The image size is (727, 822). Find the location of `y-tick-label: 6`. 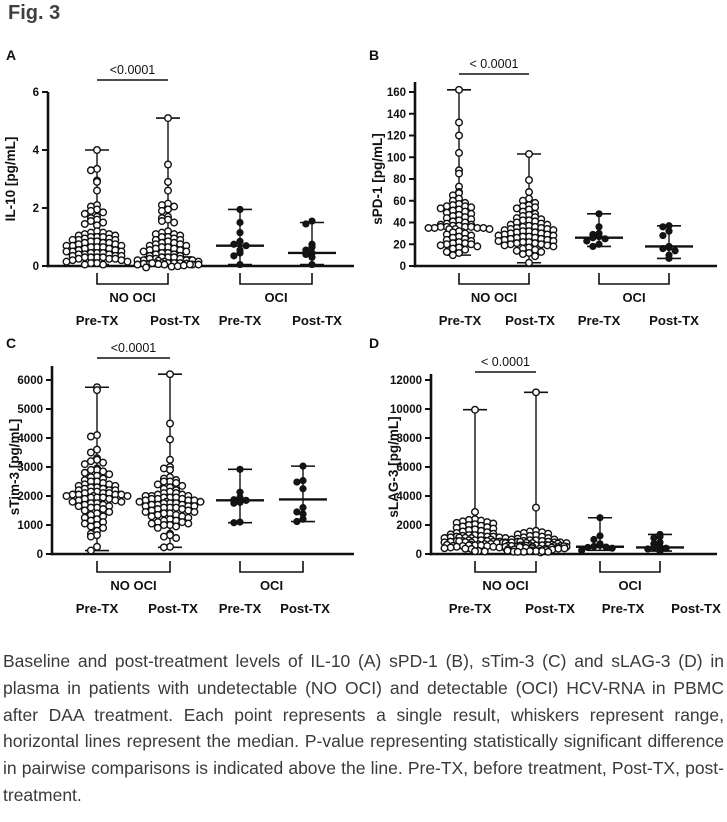

y-tick-label: 6 is located at coordinates (36, 93).